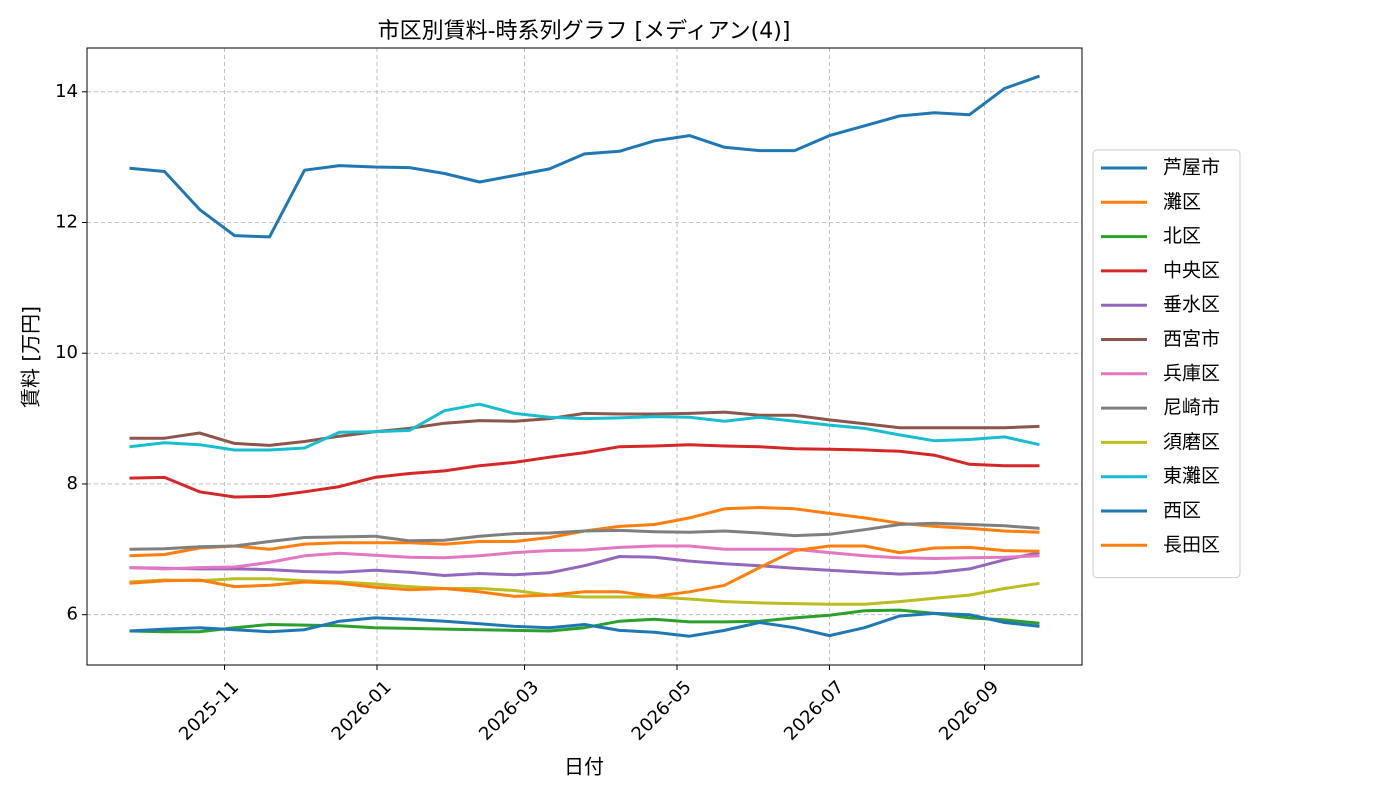 The height and width of the screenshot is (800, 1400). What do you see at coordinates (1191, 476) in the screenshot?
I see `legend-label: 東灘区` at bounding box center [1191, 476].